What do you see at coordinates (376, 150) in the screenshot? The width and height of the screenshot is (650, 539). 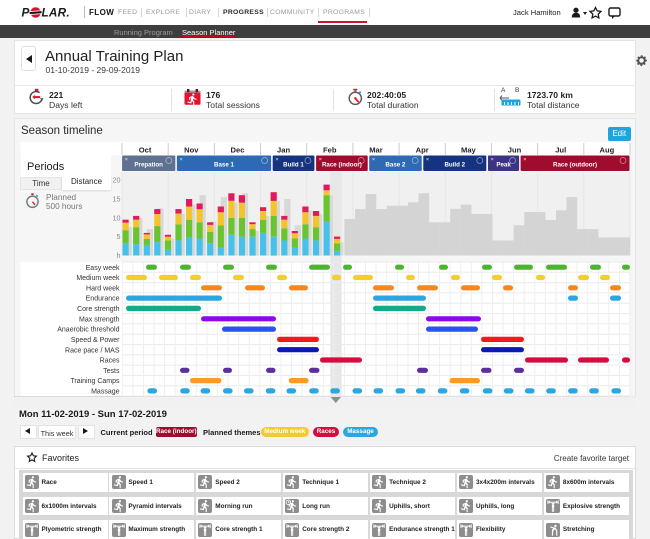 I see `svg-text: Mar` at bounding box center [376, 150].